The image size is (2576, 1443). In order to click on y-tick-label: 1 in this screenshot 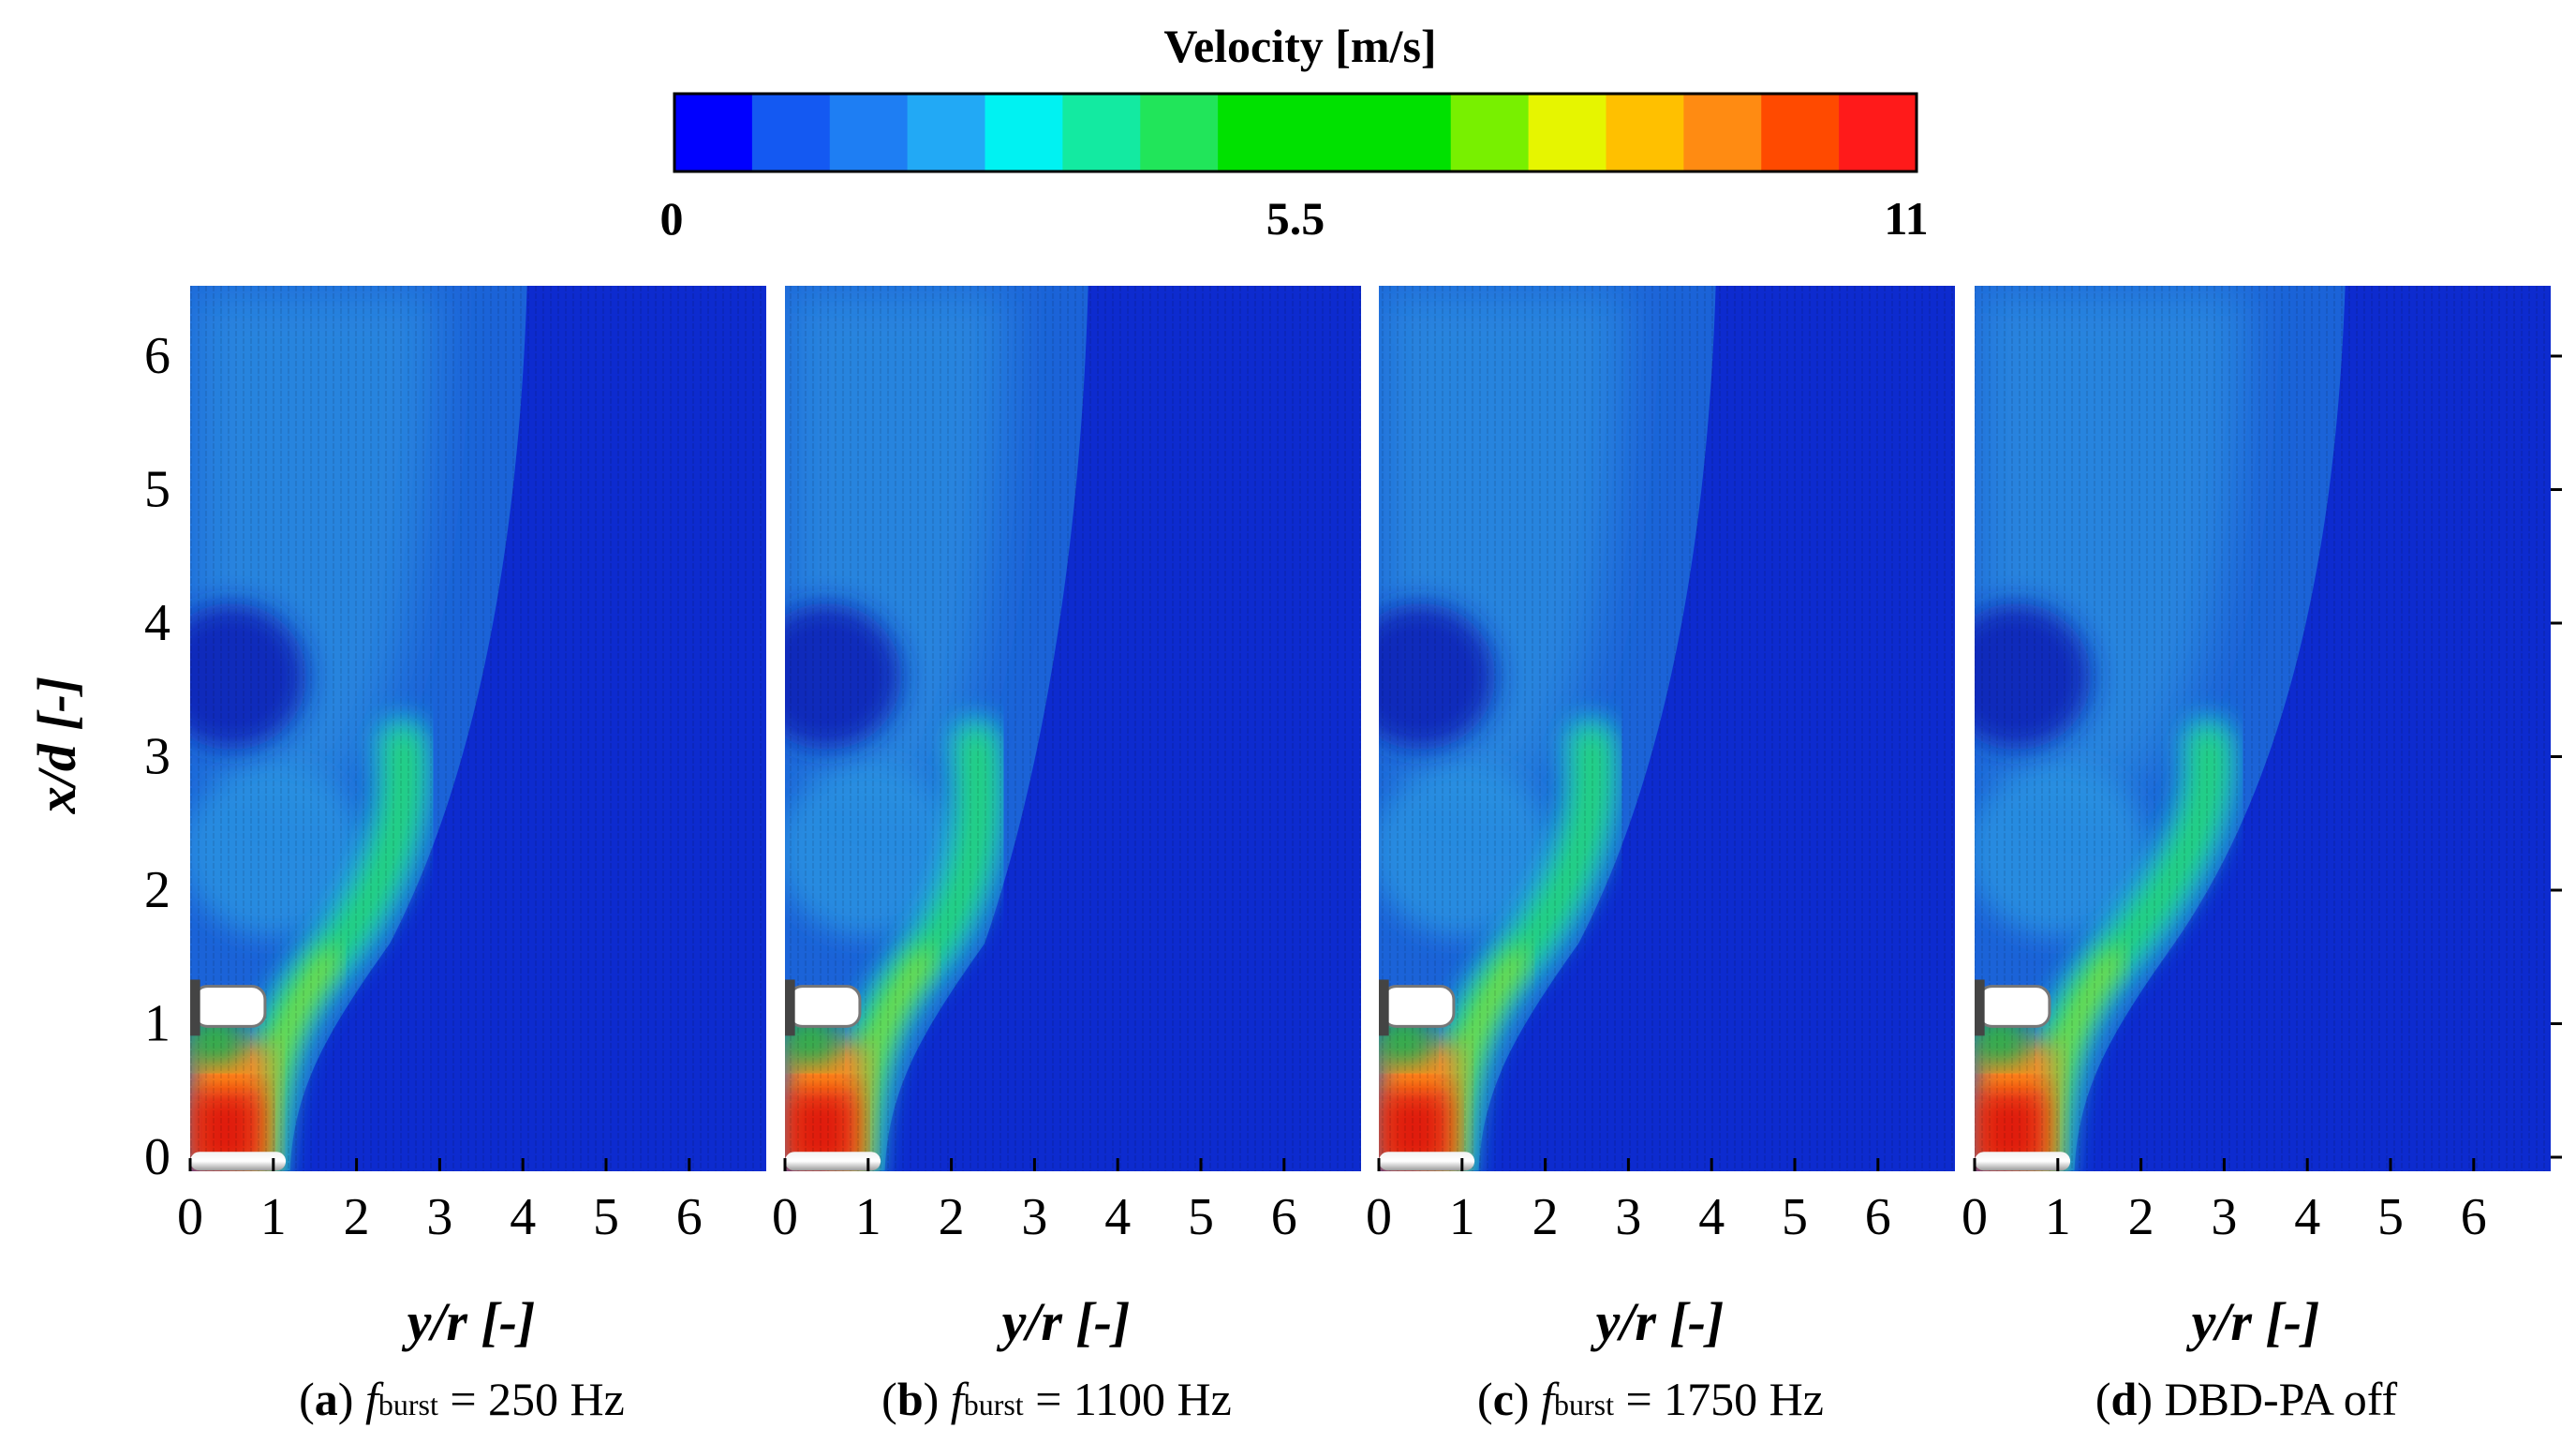, I will do `click(157, 1024)`.